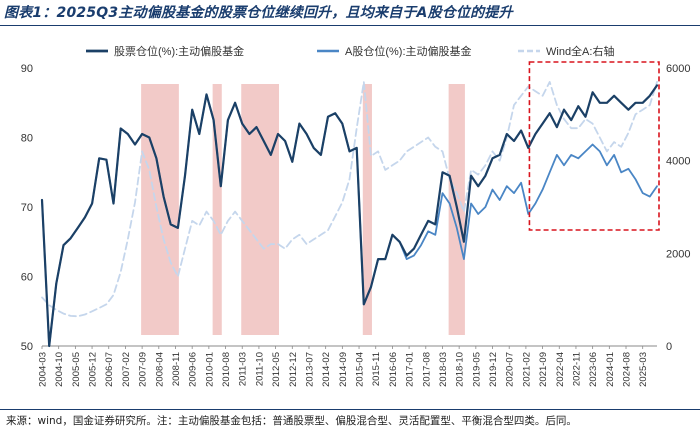 Image resolution: width=700 pixels, height=429 pixels. I want to click on y-right-tick-label: 4000, so click(678, 162).